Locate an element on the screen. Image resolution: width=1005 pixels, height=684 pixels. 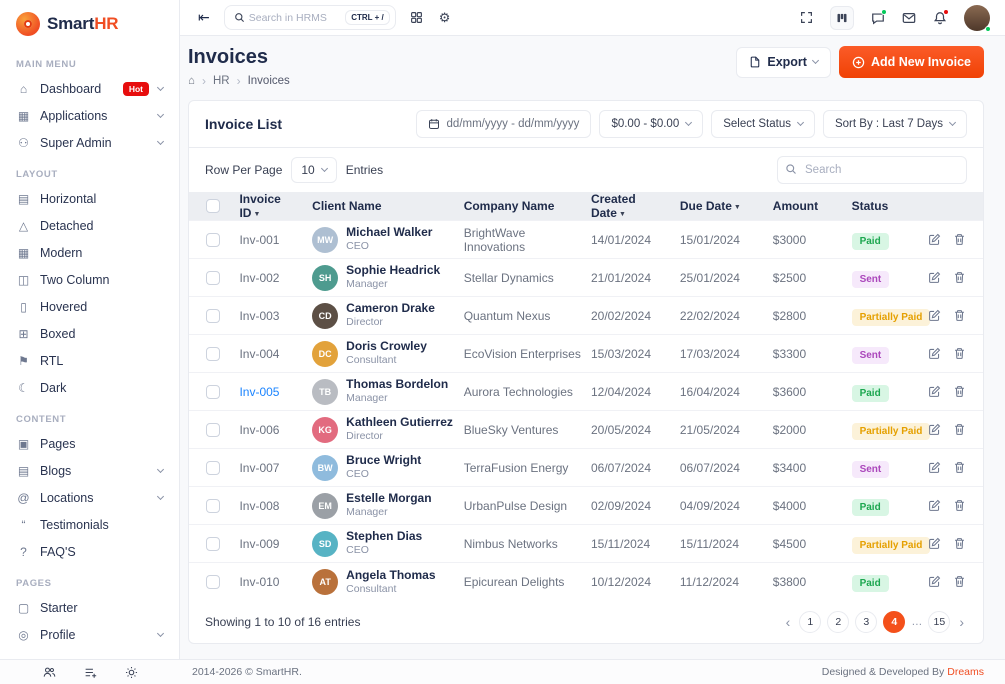
layout-toggle-button is located at coordinates (842, 17).